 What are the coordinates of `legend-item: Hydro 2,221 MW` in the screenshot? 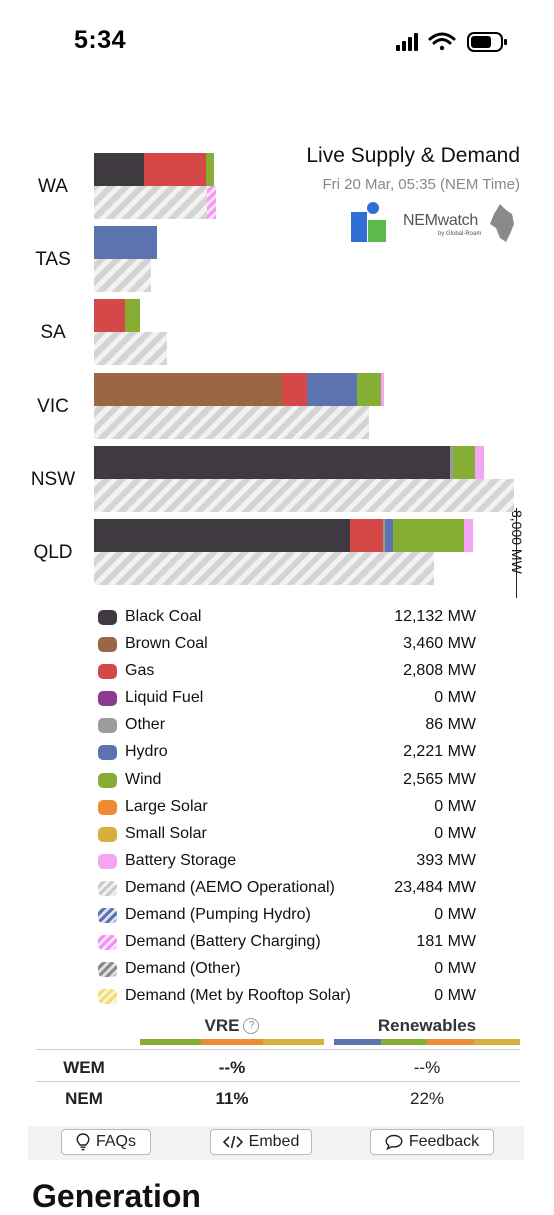 It's located at (286, 752).